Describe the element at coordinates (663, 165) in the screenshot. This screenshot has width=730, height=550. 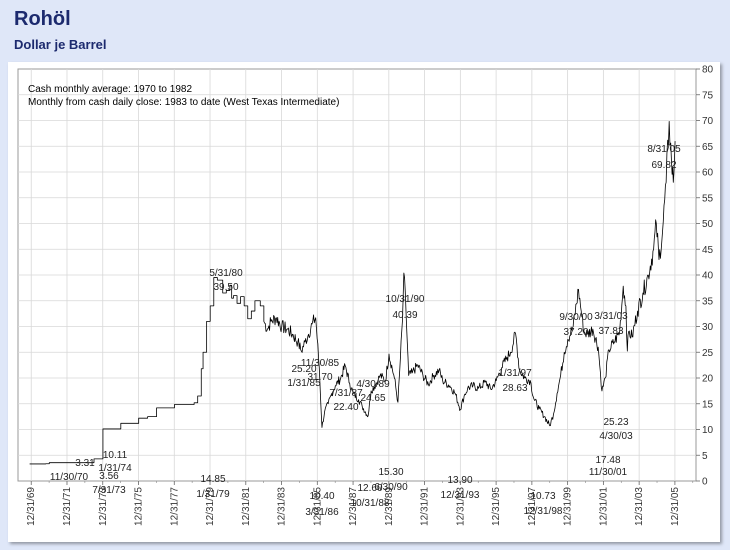
I see `annotation-value: 69.82` at that location.